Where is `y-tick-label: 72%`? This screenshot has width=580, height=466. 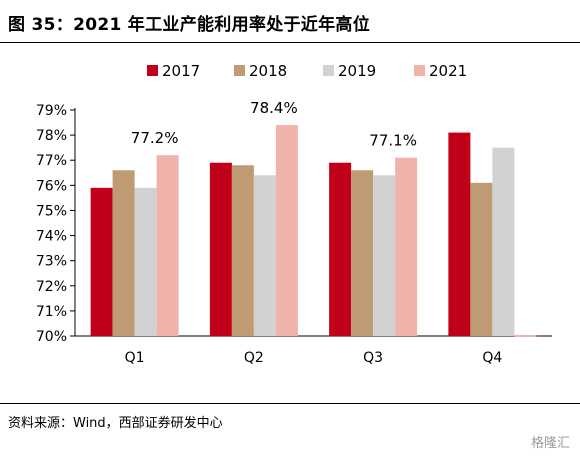
y-tick-label: 72% is located at coordinates (51, 287).